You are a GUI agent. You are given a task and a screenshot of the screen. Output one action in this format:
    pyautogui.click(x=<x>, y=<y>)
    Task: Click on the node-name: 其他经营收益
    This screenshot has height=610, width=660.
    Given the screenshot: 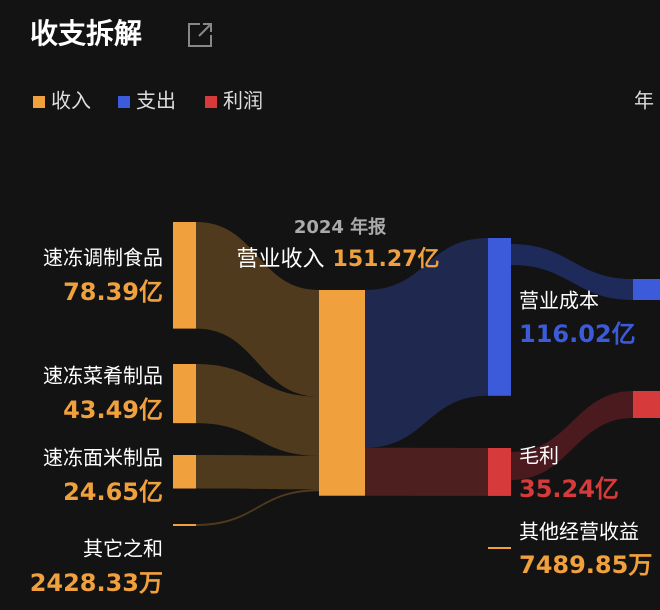 What is the action you would take?
    pyautogui.click(x=579, y=532)
    